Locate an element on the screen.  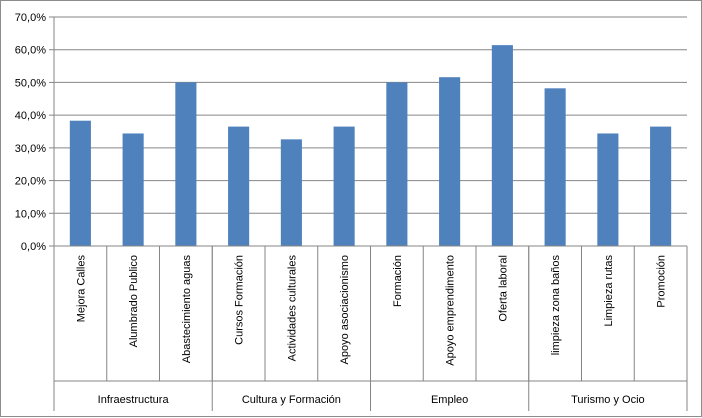
category-label: Cursos Formación is located at coordinates (240, 300).